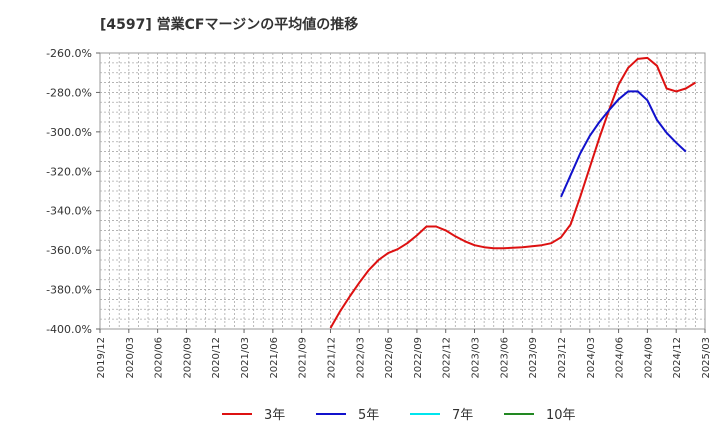 This screenshot has width=720, height=440. Describe the element at coordinates (69, 329) in the screenshot. I see `y-tick-label: -400.0%` at that location.